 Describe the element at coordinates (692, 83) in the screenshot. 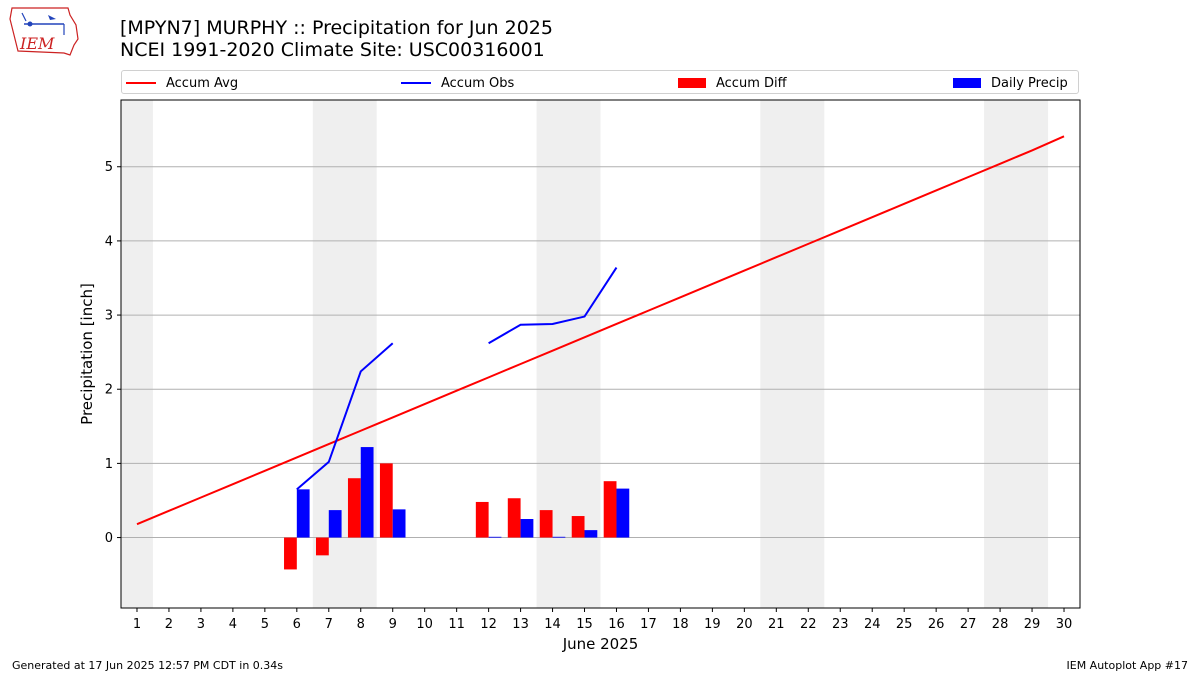

I see `legend-swatch-accum-diff` at that location.